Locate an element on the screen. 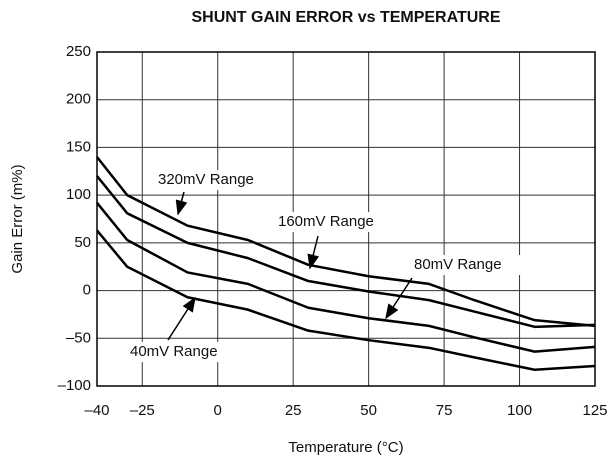 This screenshot has height=460, width=611. y-tick-label: 100 is located at coordinates (78, 194).